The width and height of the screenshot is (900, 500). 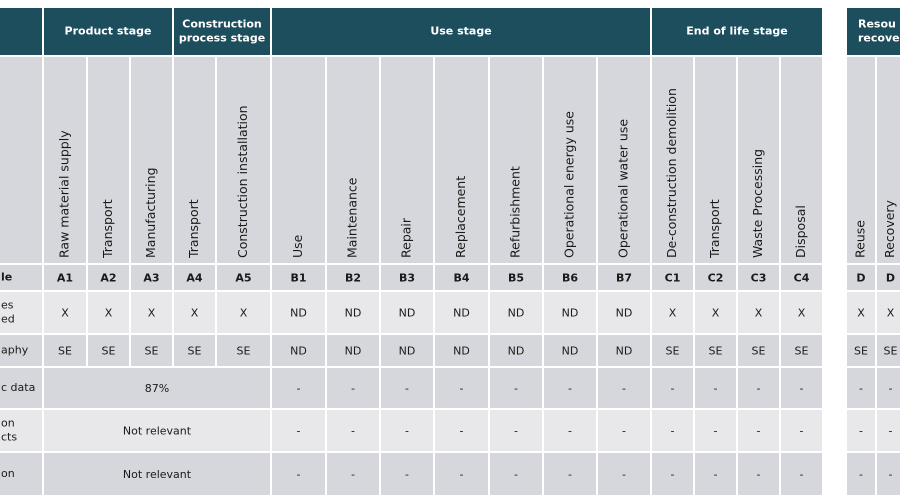 I want to click on sites-merged: Not relevant, so click(x=157, y=474).